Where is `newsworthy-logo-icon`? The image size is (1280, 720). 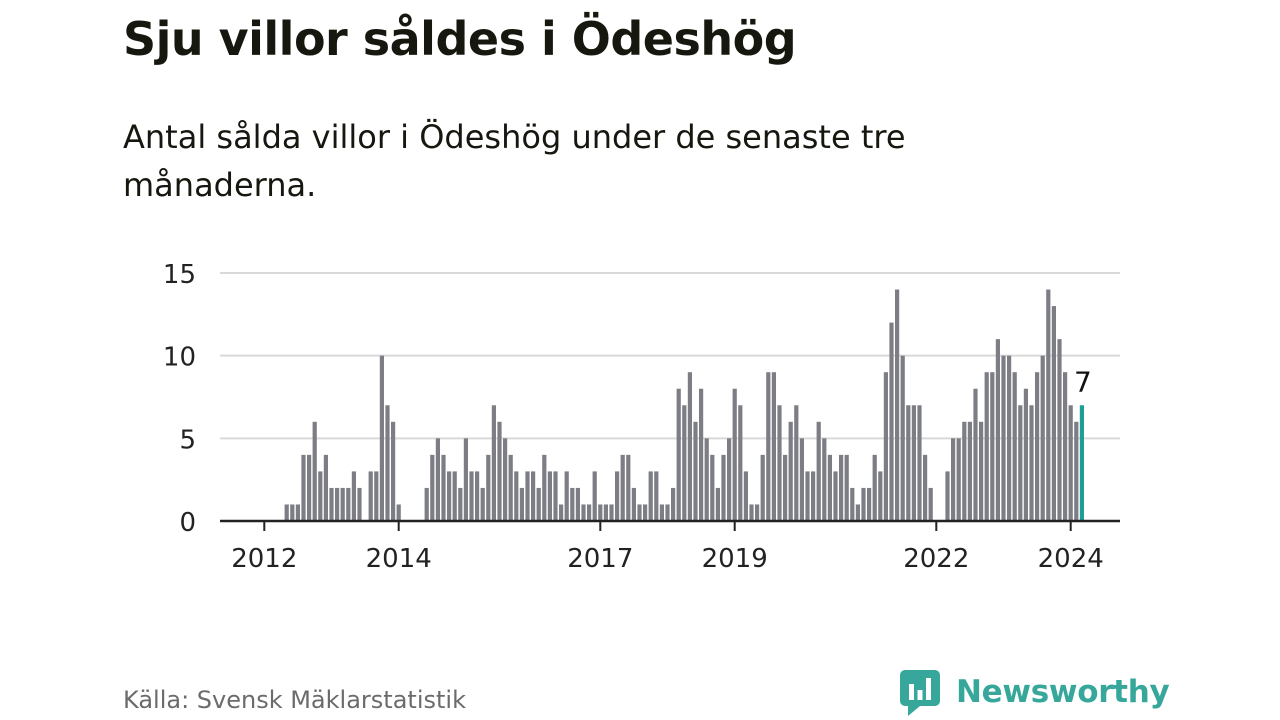
newsworthy-logo-icon is located at coordinates (920, 693).